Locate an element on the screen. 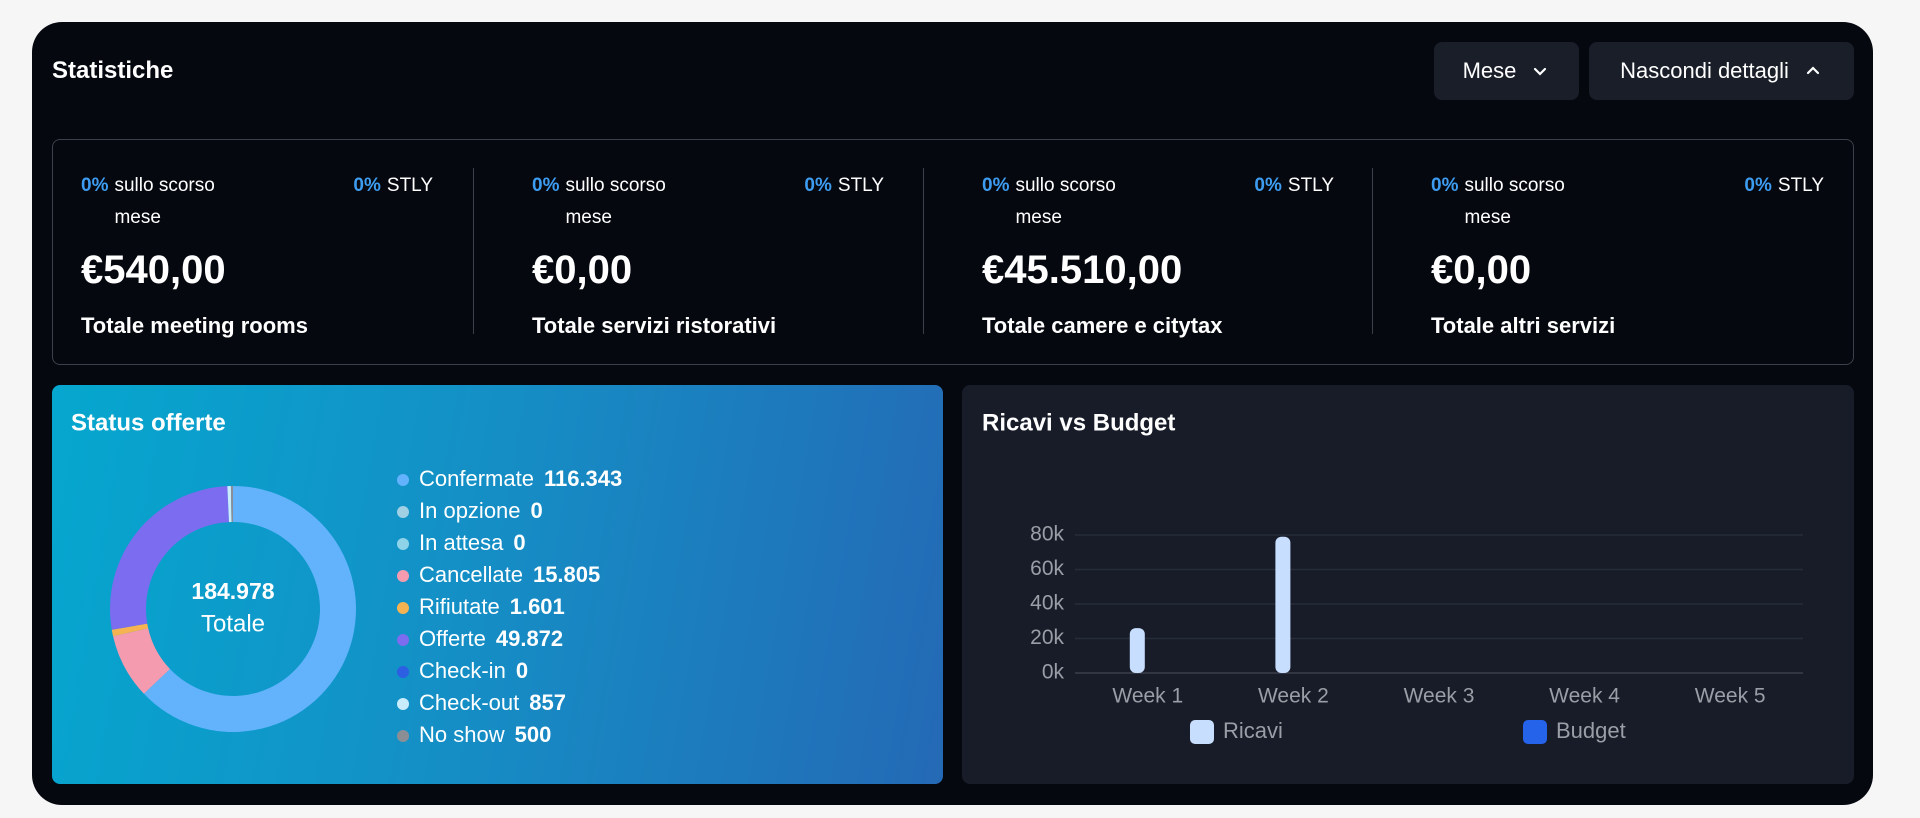 This screenshot has width=1920, height=818. legend-value: 15.805 is located at coordinates (566, 574).